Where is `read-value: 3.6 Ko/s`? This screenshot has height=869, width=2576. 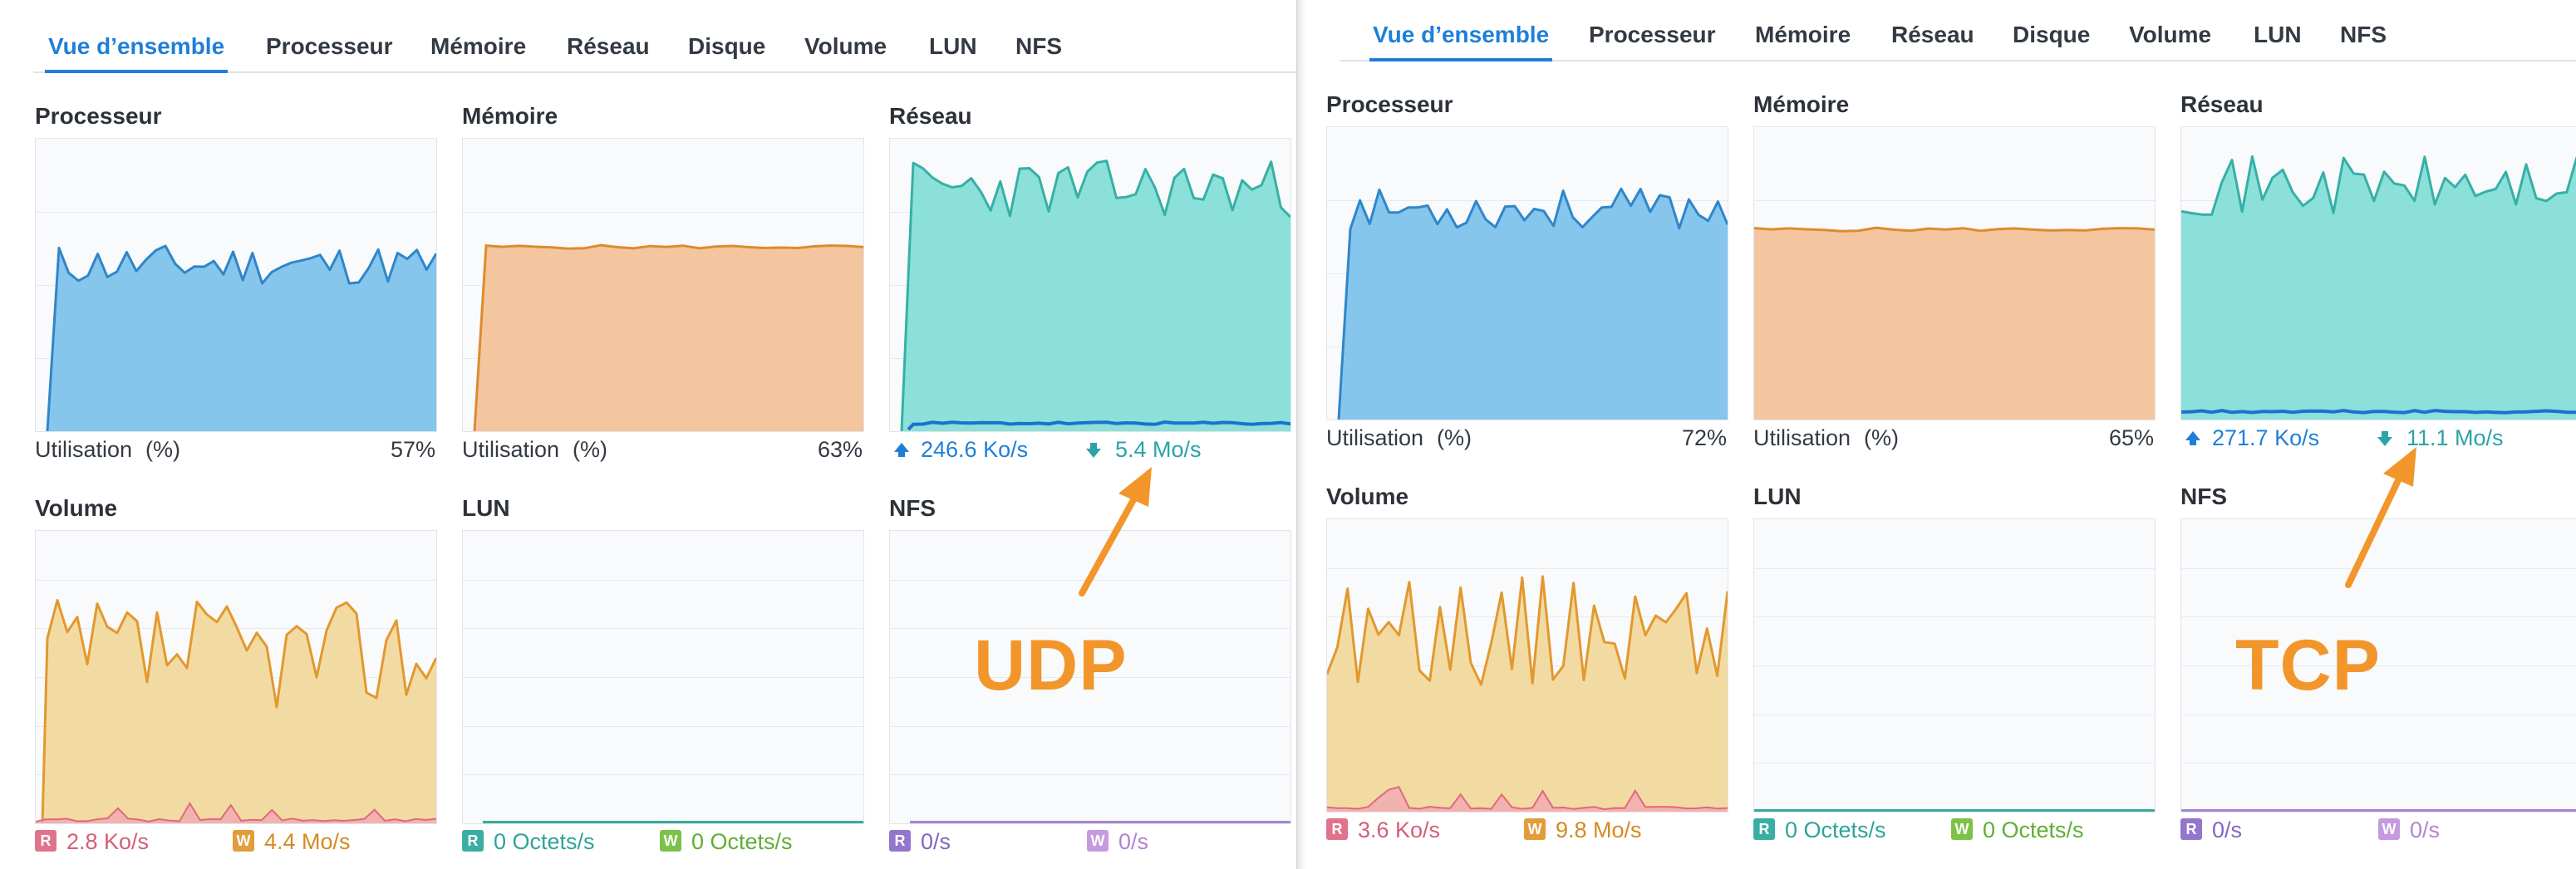
read-value: 3.6 Ko/s is located at coordinates (1399, 829).